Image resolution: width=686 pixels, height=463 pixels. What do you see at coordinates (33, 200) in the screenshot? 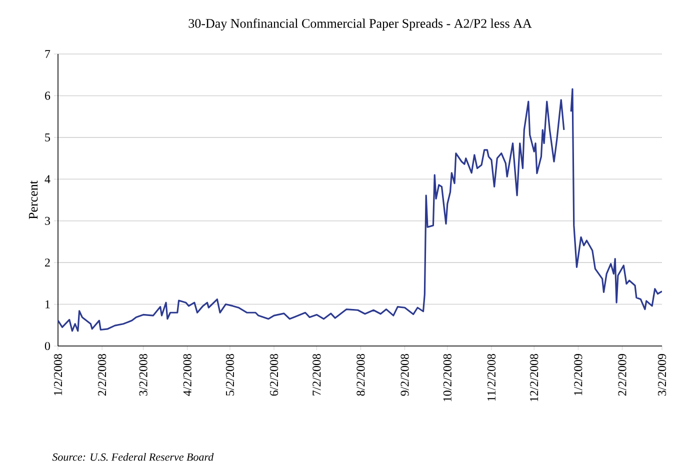
I see `y-axis-title: Percent` at bounding box center [33, 200].